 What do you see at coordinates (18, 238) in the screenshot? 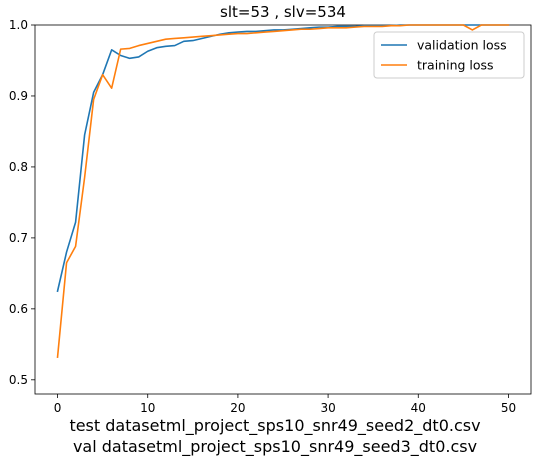
I see `y-tick-label: 0.7` at bounding box center [18, 238].